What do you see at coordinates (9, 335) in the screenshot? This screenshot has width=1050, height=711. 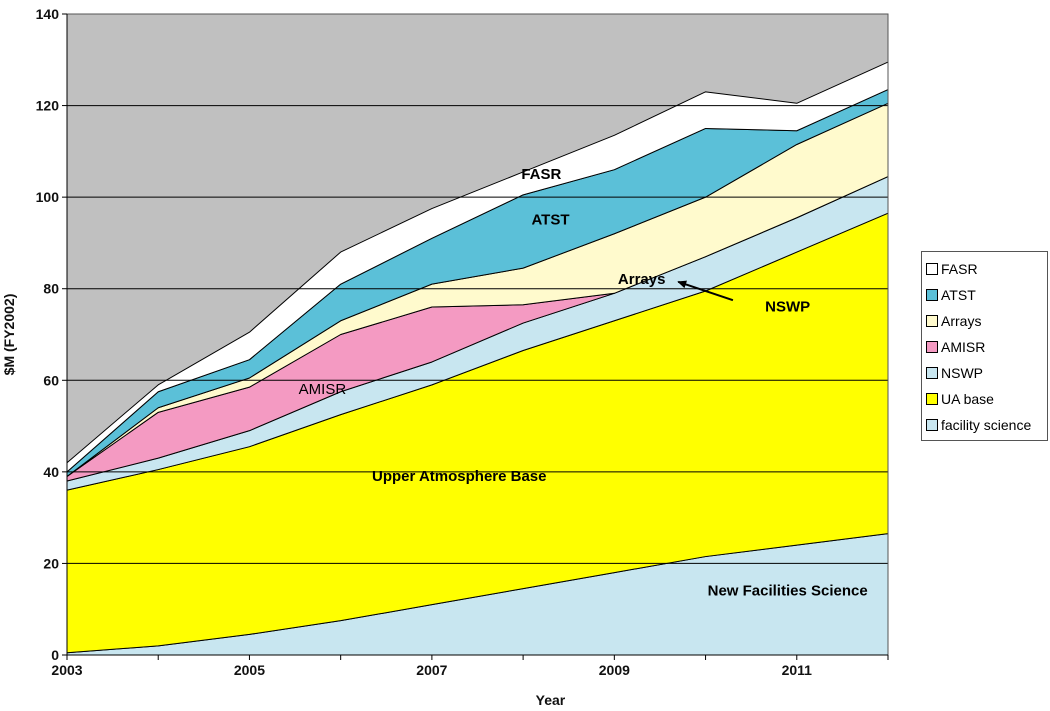 I see `y-axis-label: $M (FY2002)` at bounding box center [9, 335].